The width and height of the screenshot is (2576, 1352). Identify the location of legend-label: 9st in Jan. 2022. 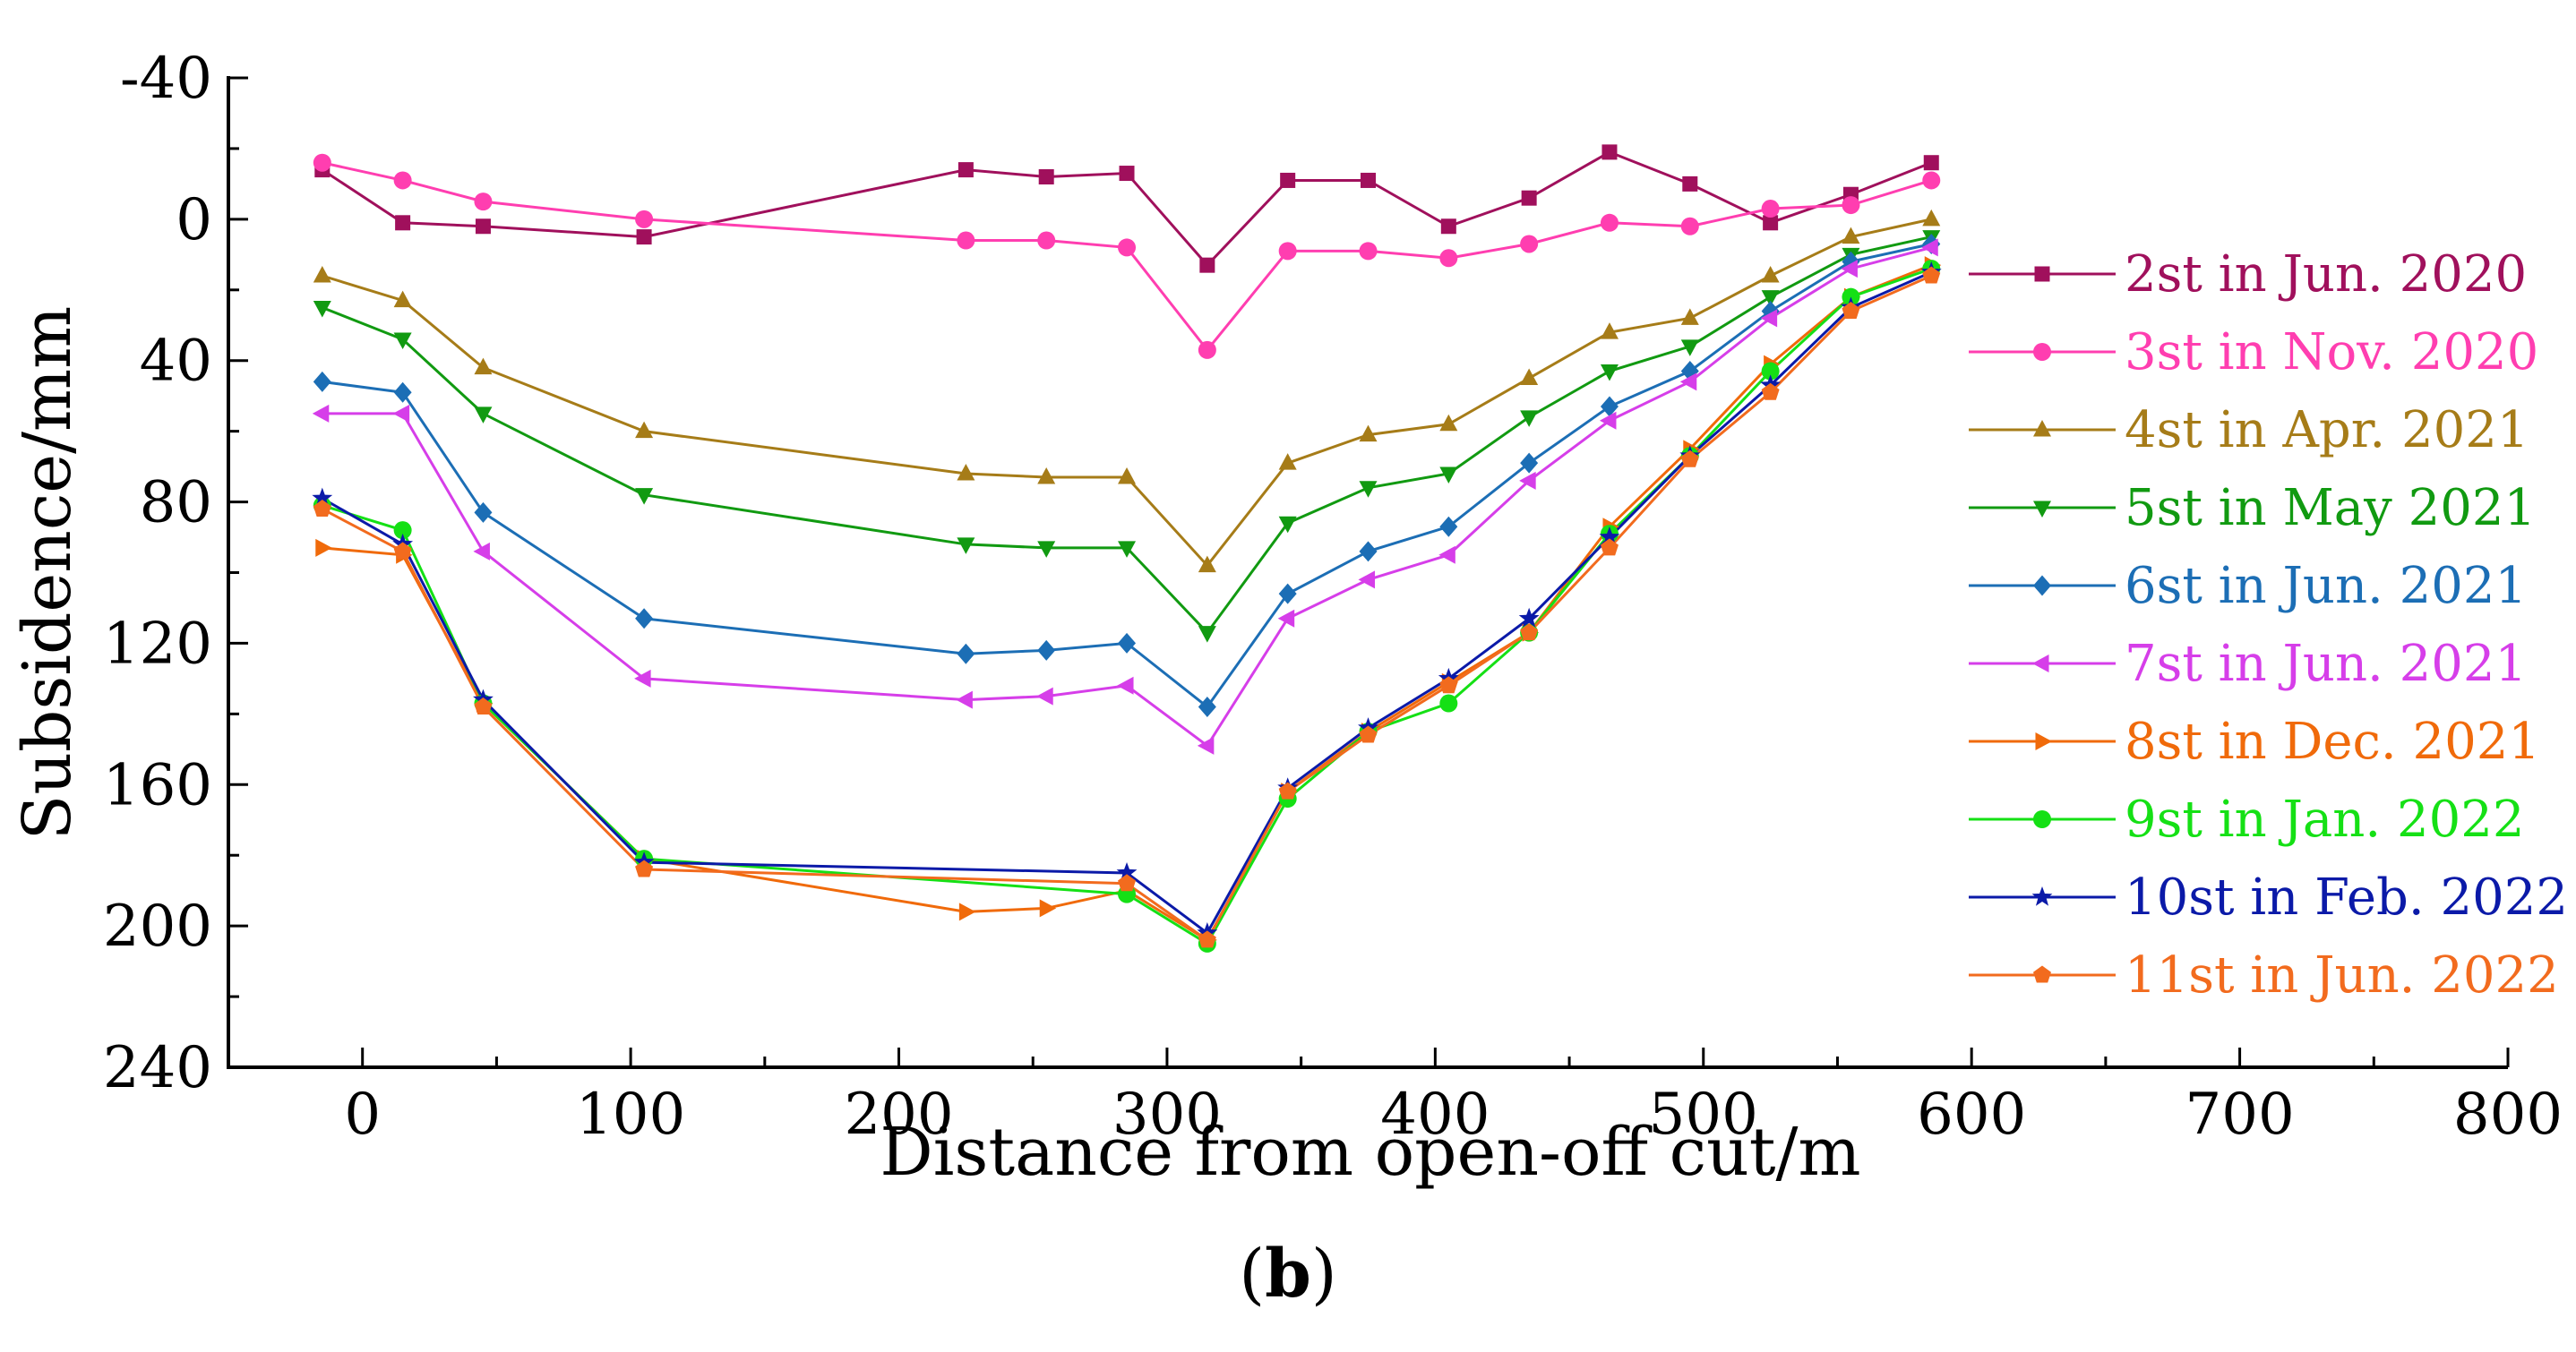
(2324, 820).